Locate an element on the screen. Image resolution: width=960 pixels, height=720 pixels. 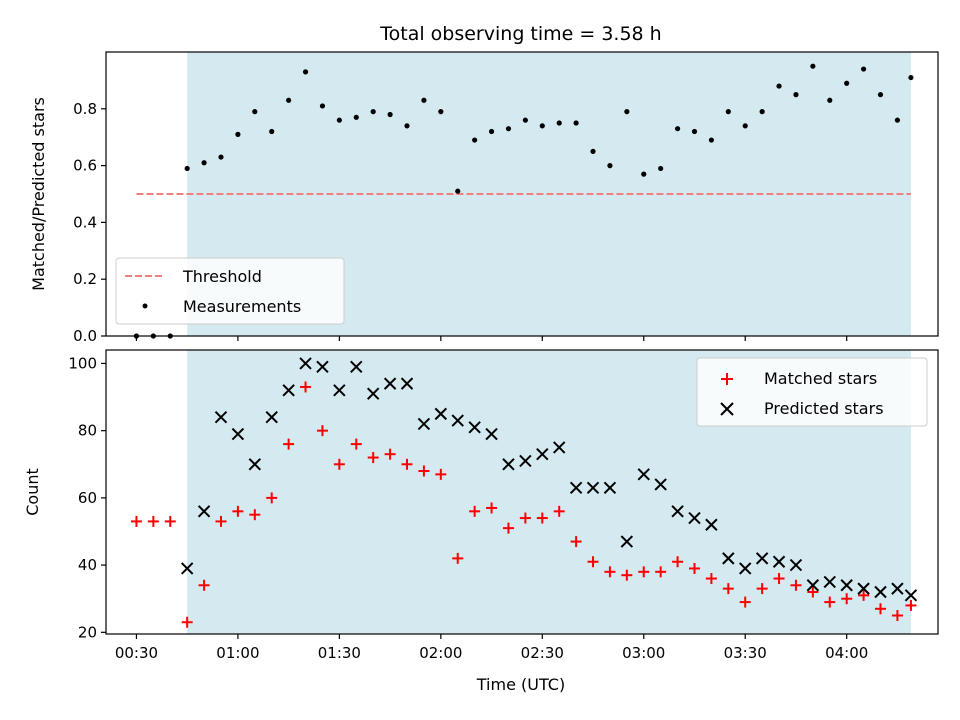
bottom-y-axis-label: Count is located at coordinates (32, 492).